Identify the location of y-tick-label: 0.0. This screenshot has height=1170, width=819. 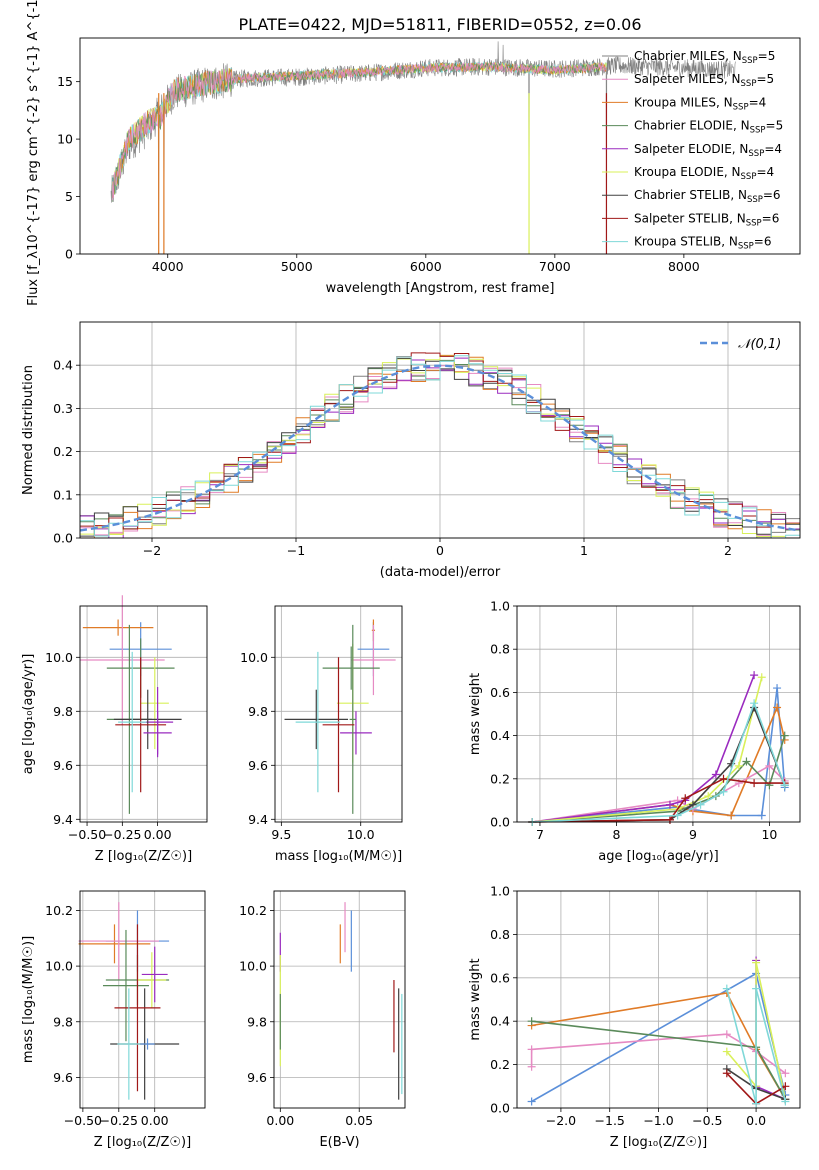
(500, 822).